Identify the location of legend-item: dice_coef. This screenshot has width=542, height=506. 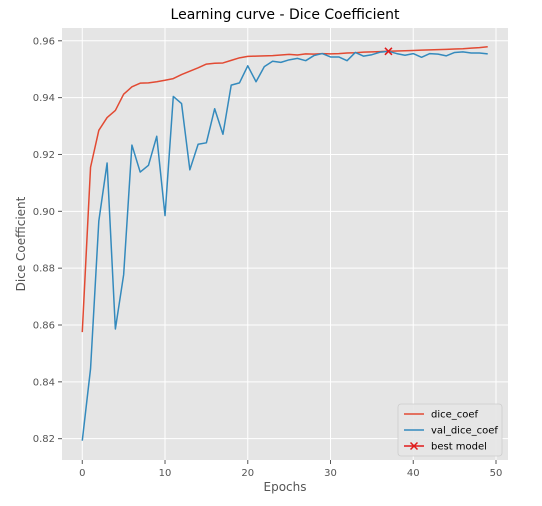
(441, 415).